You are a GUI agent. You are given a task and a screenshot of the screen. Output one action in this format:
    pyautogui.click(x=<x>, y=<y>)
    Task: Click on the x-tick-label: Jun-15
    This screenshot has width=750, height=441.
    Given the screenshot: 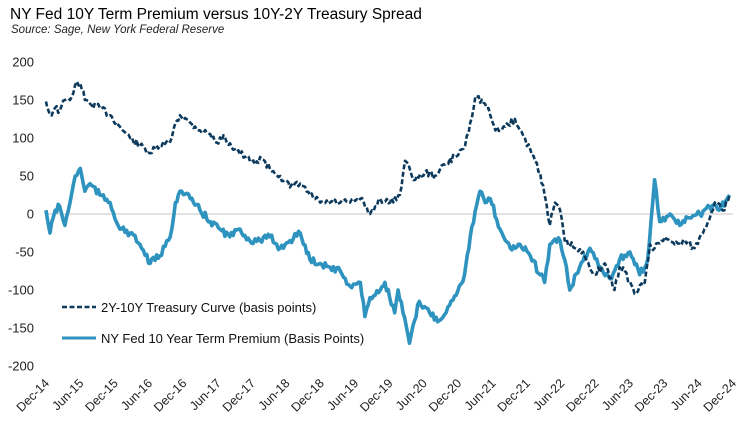 What is the action you would take?
    pyautogui.click(x=68, y=394)
    